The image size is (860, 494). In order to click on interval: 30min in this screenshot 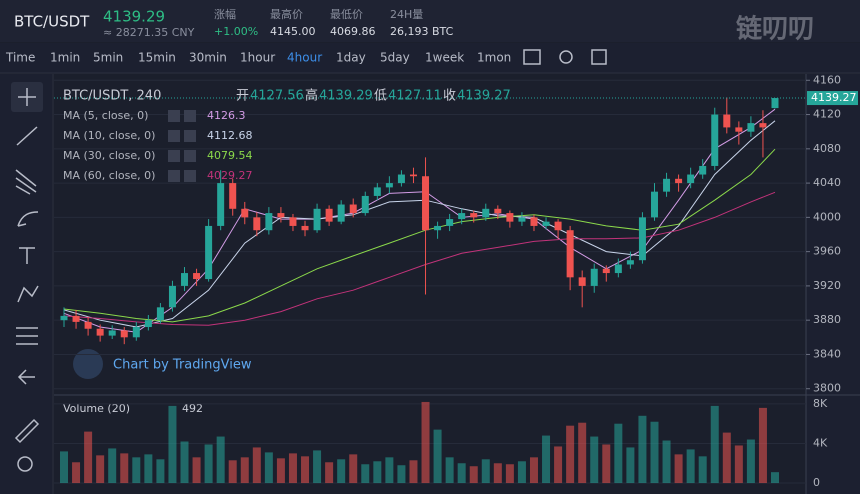, I will do `click(208, 58)`.